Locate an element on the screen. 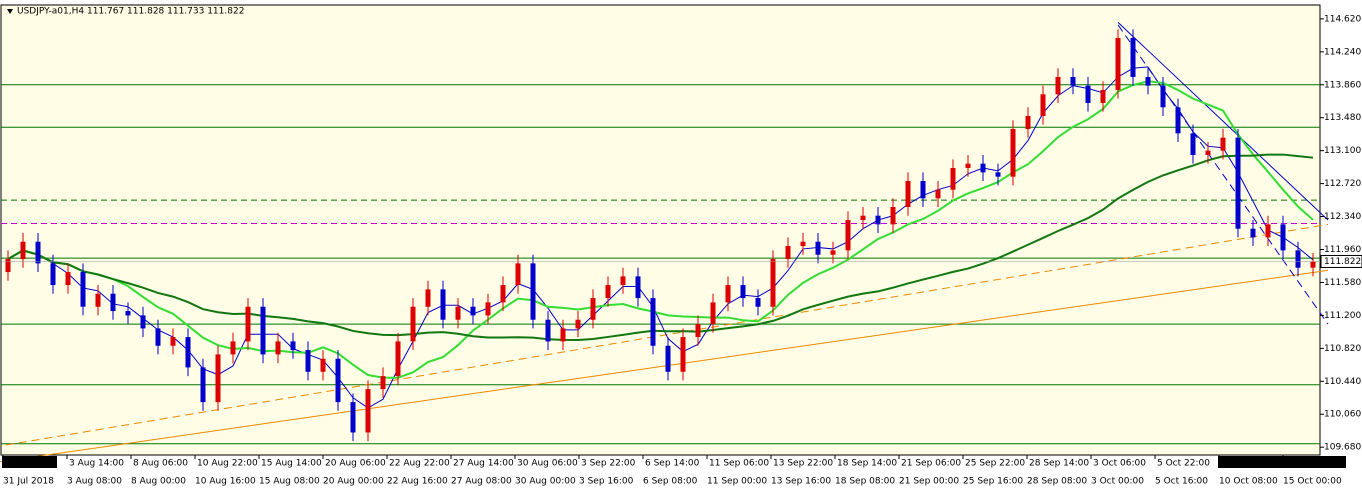 This screenshot has width=1362, height=493. x-tick-label-bottom: 25 Sep 16:00 is located at coordinates (993, 482).